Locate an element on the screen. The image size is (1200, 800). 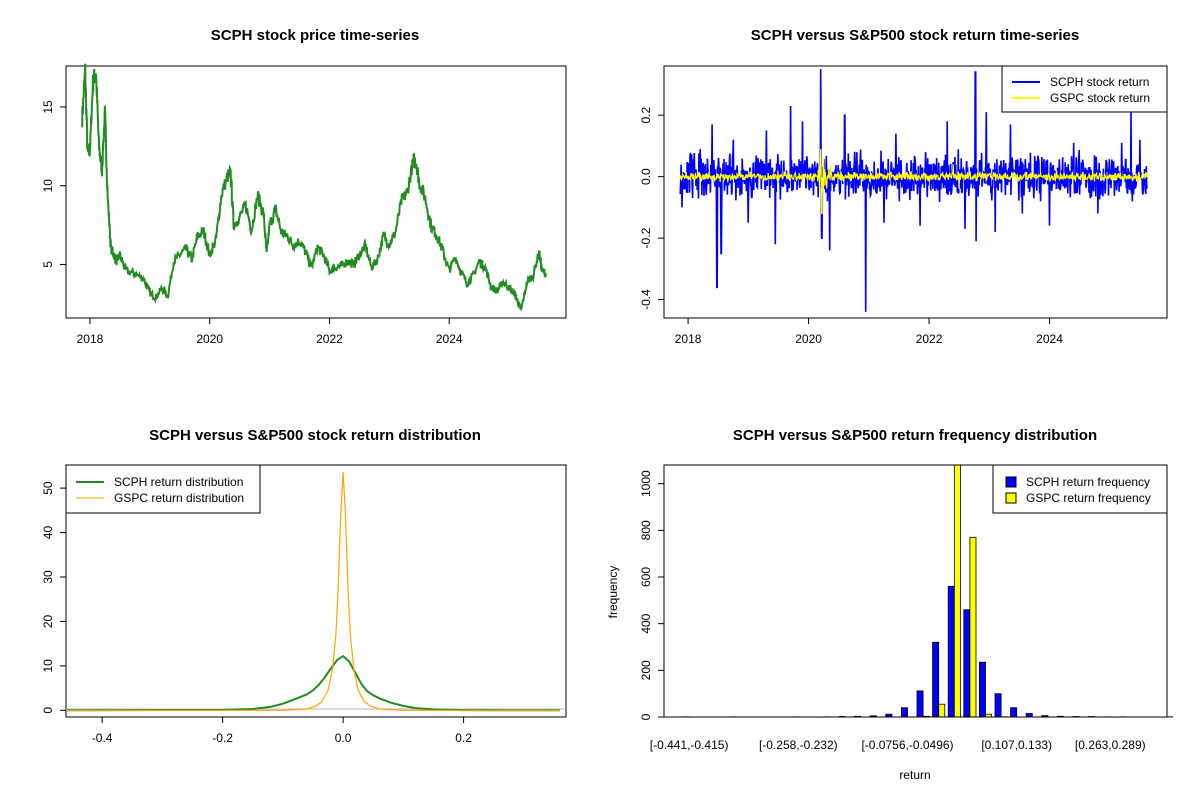
histogram-y-tick-label: 800 is located at coordinates (646, 530).